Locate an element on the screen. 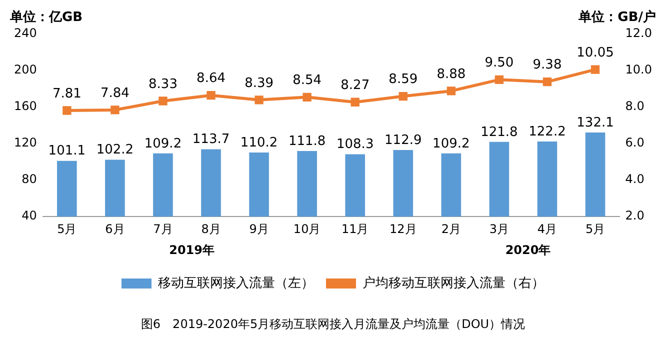 This screenshot has width=666, height=344. data-label: 8.59 is located at coordinates (403, 80).